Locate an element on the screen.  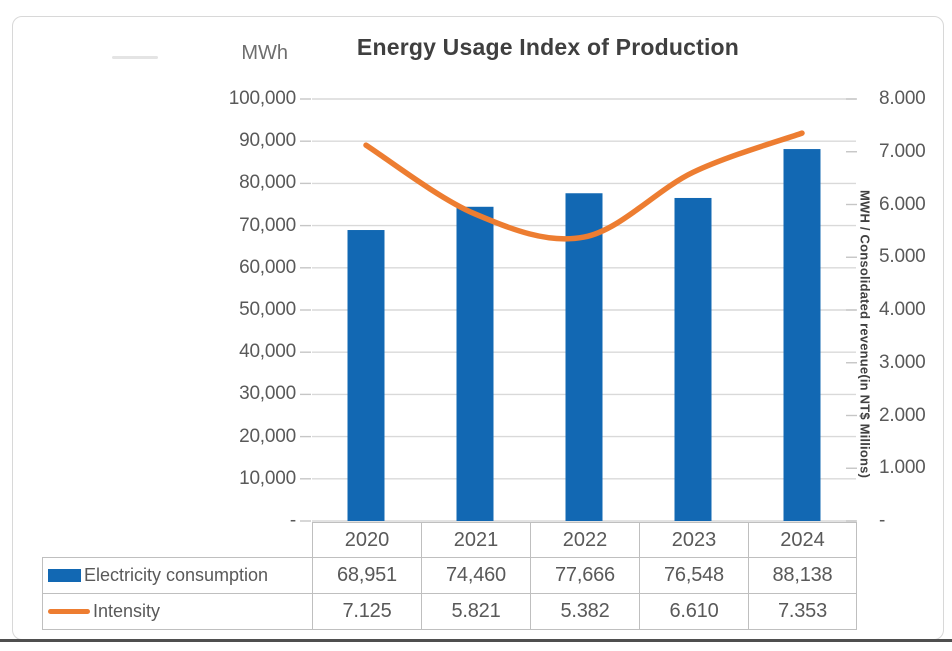
year-header-2020: 2020 is located at coordinates (367, 540).